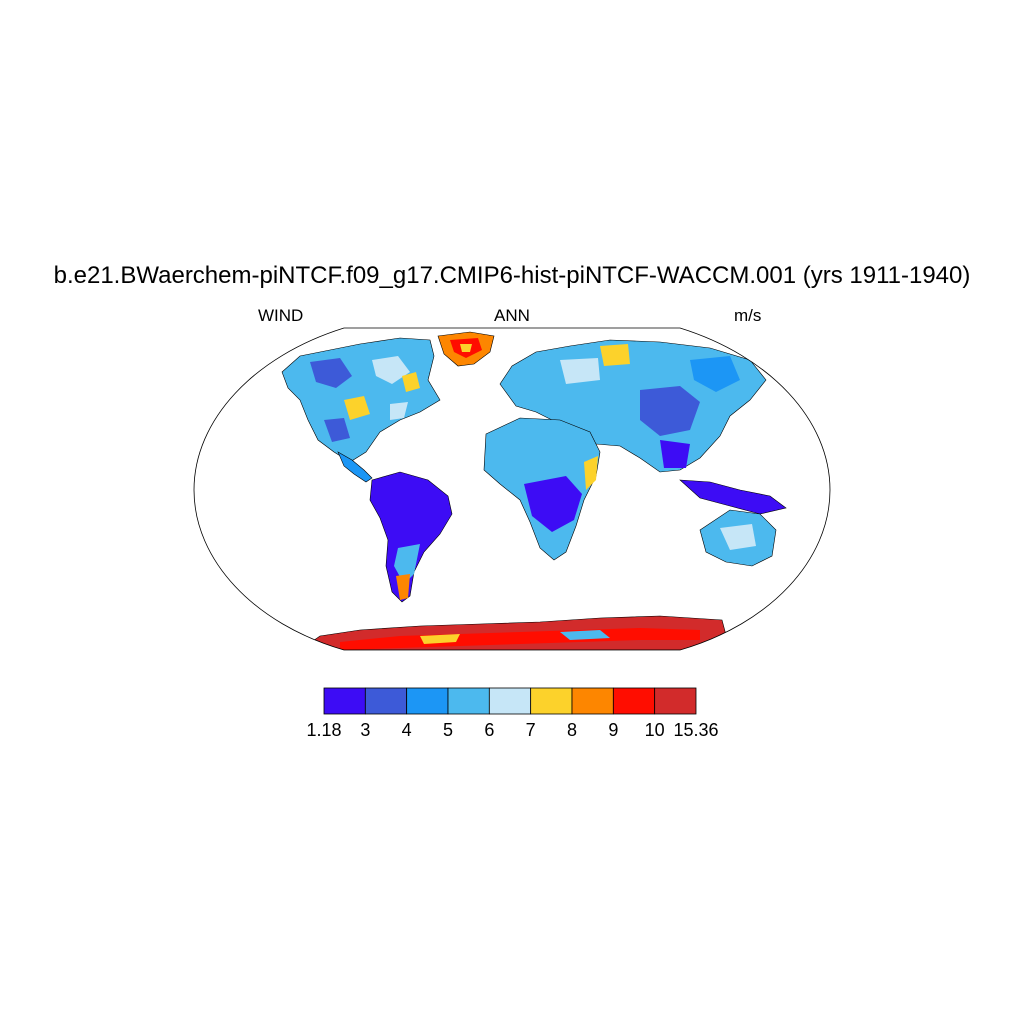 This screenshot has height=1024, width=1024. What do you see at coordinates (613, 730) in the screenshot?
I see `colorbar-label: 9` at bounding box center [613, 730].